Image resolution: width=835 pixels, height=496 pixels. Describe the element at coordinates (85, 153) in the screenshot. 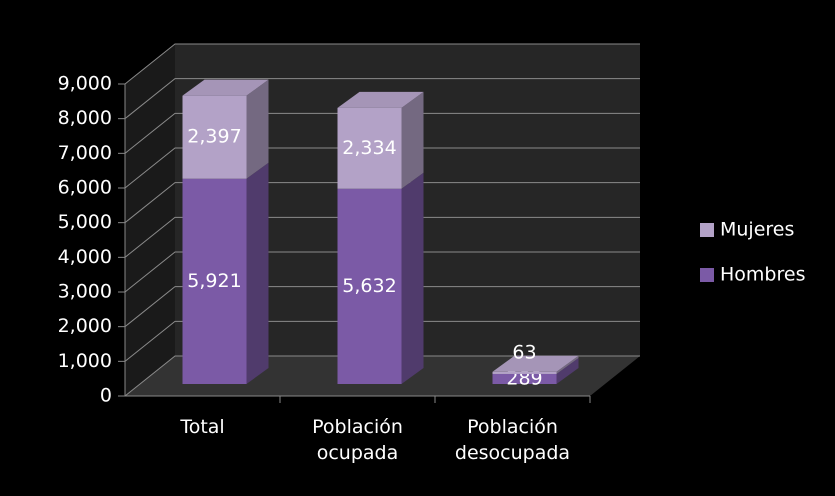

I see `y-tick-label: 7,000` at that location.